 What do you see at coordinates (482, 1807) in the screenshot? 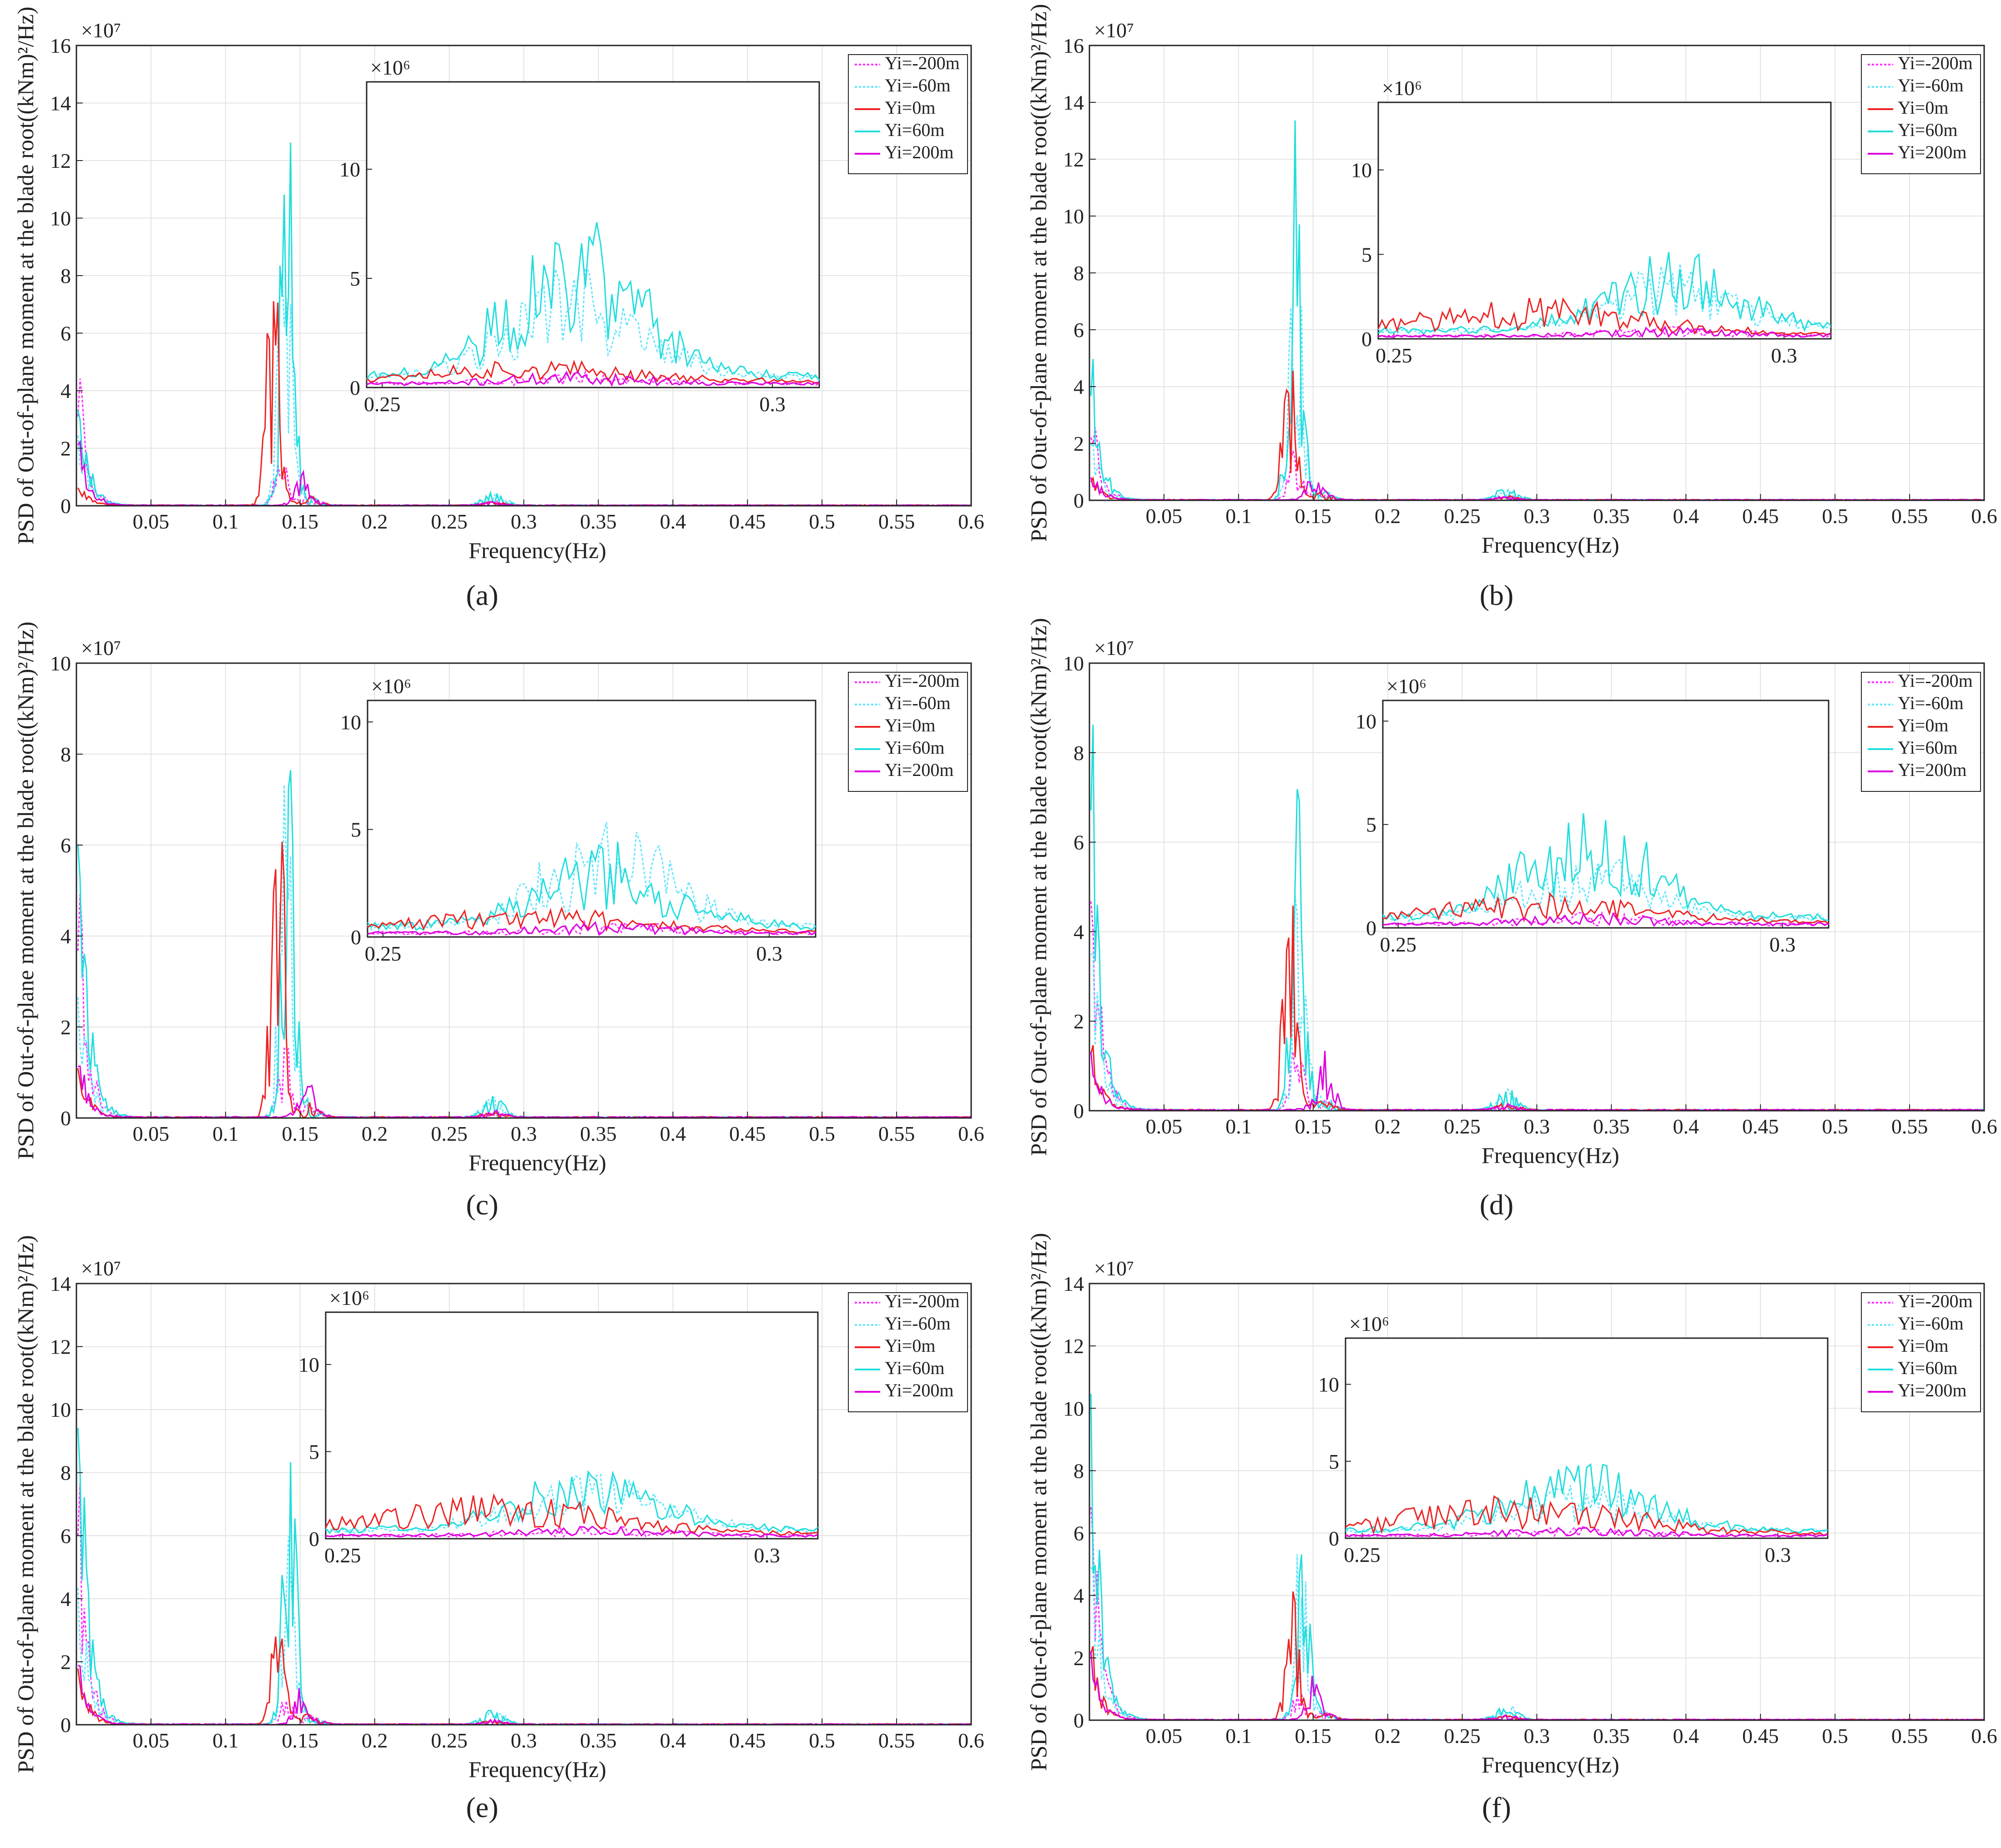
I see `panel-label: (e)` at bounding box center [482, 1807].